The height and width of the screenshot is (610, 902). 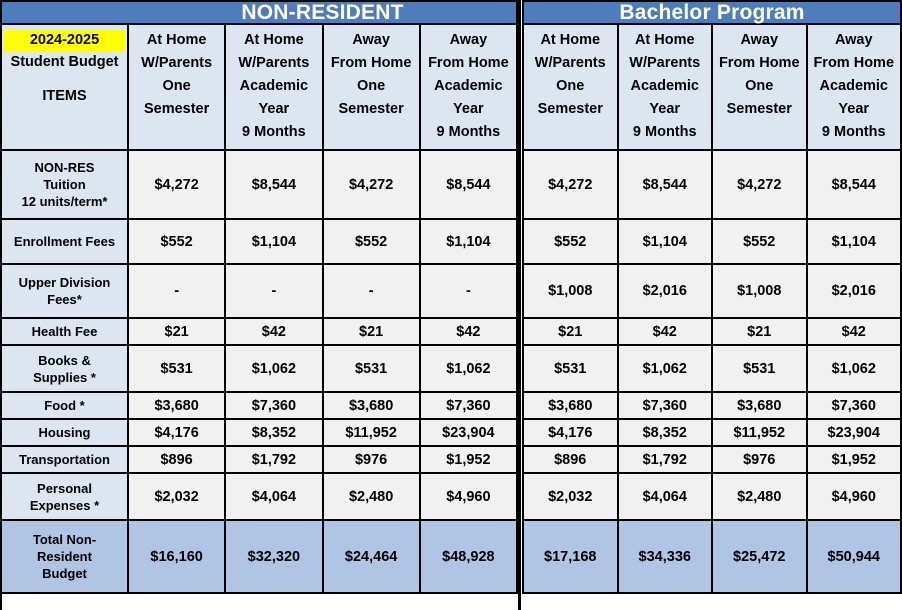 I want to click on table-row: ----, so click(x=323, y=292).